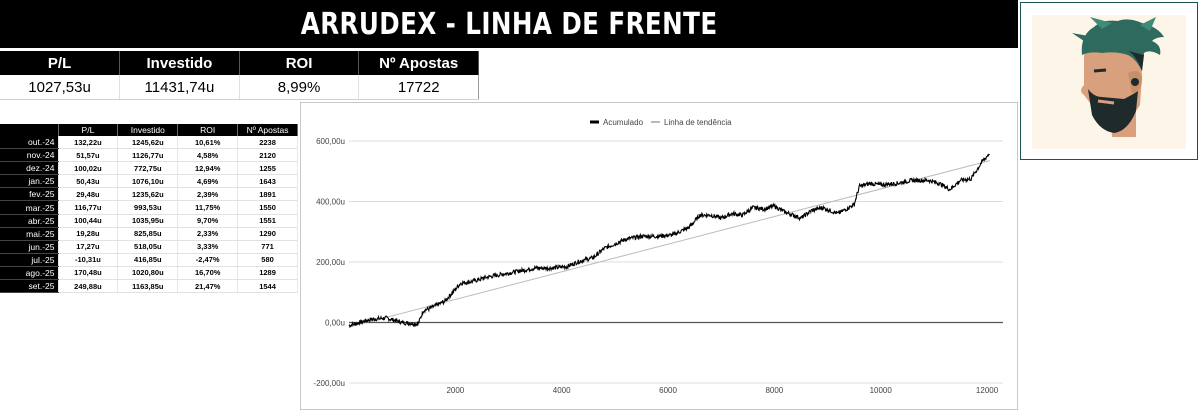 Image resolution: width=1200 pixels, height=413 pixels. What do you see at coordinates (722, 390) in the screenshot?
I see `chart-x-ticks: 2000 4000 6000 8000 10000 12000` at bounding box center [722, 390].